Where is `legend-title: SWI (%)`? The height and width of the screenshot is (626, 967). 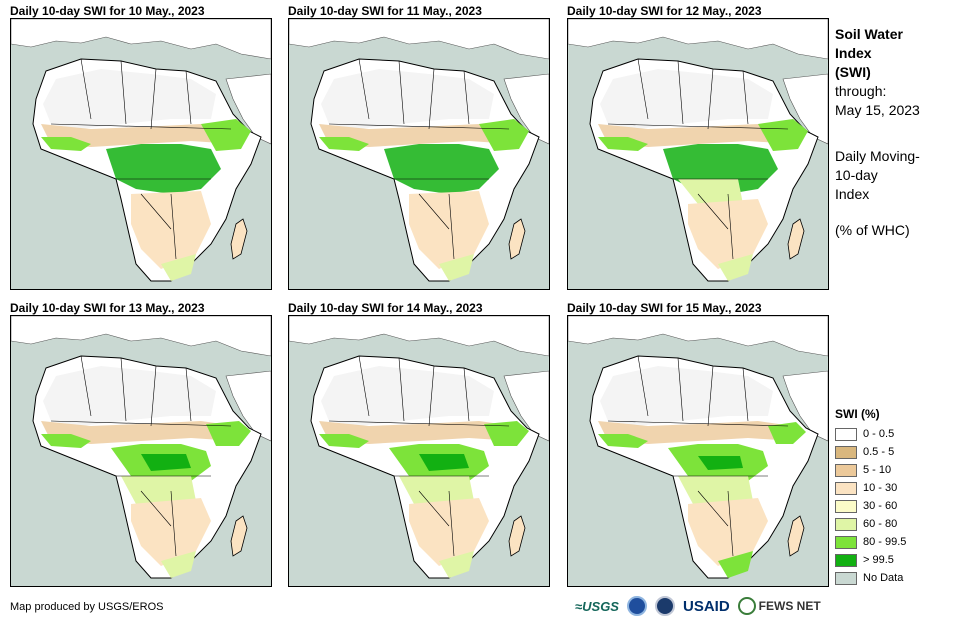
legend-title: SWI (%) is located at coordinates (857, 414).